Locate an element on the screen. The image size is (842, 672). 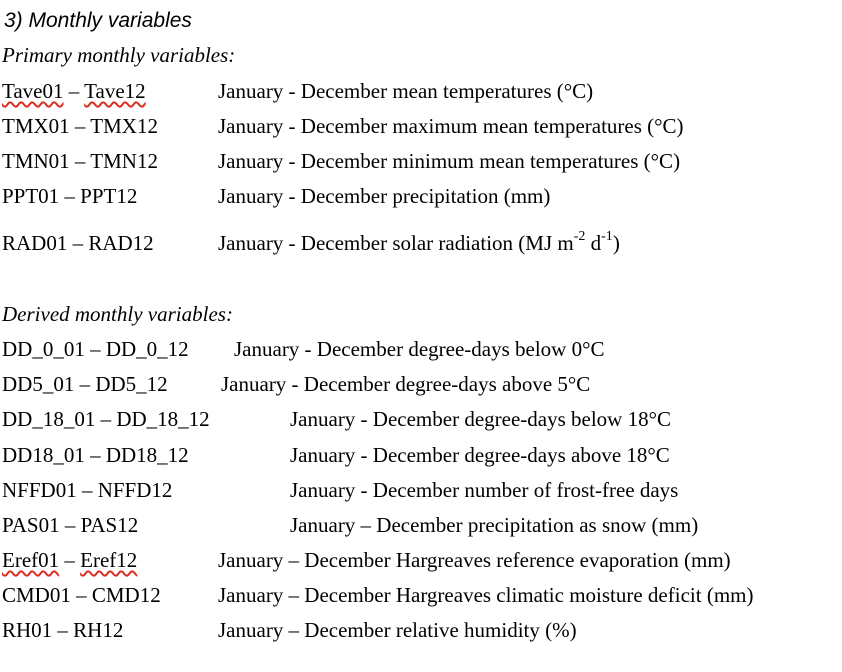
variable-description: January - December precipitation (mm) is located at coordinates (384, 196).